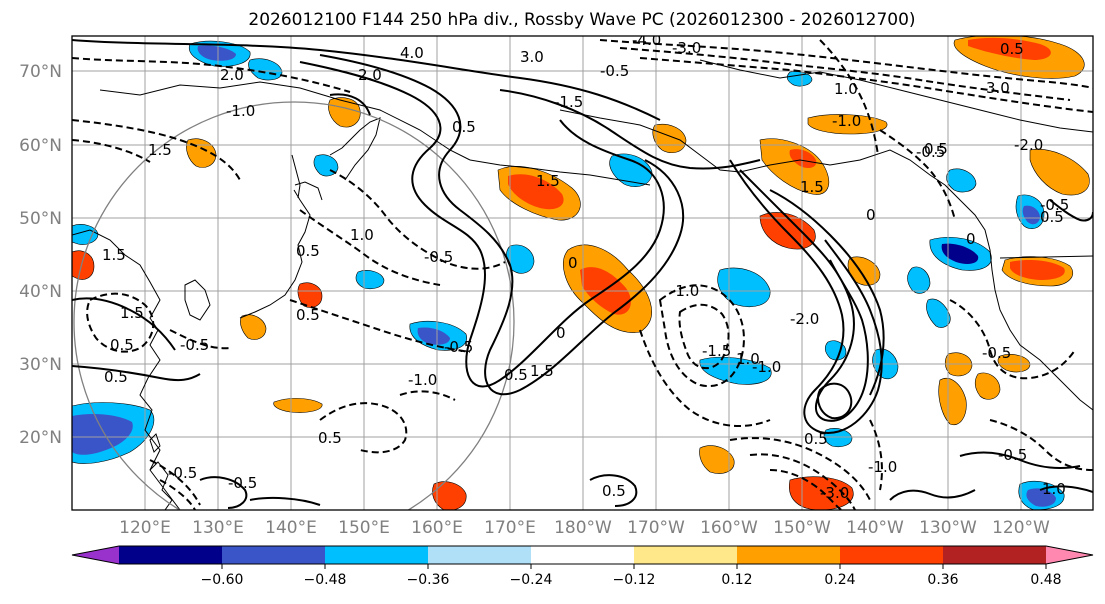 This screenshot has width=1105, height=604. Describe the element at coordinates (40, 219) in the screenshot. I see `lat-label-50n: 50°N` at that location.